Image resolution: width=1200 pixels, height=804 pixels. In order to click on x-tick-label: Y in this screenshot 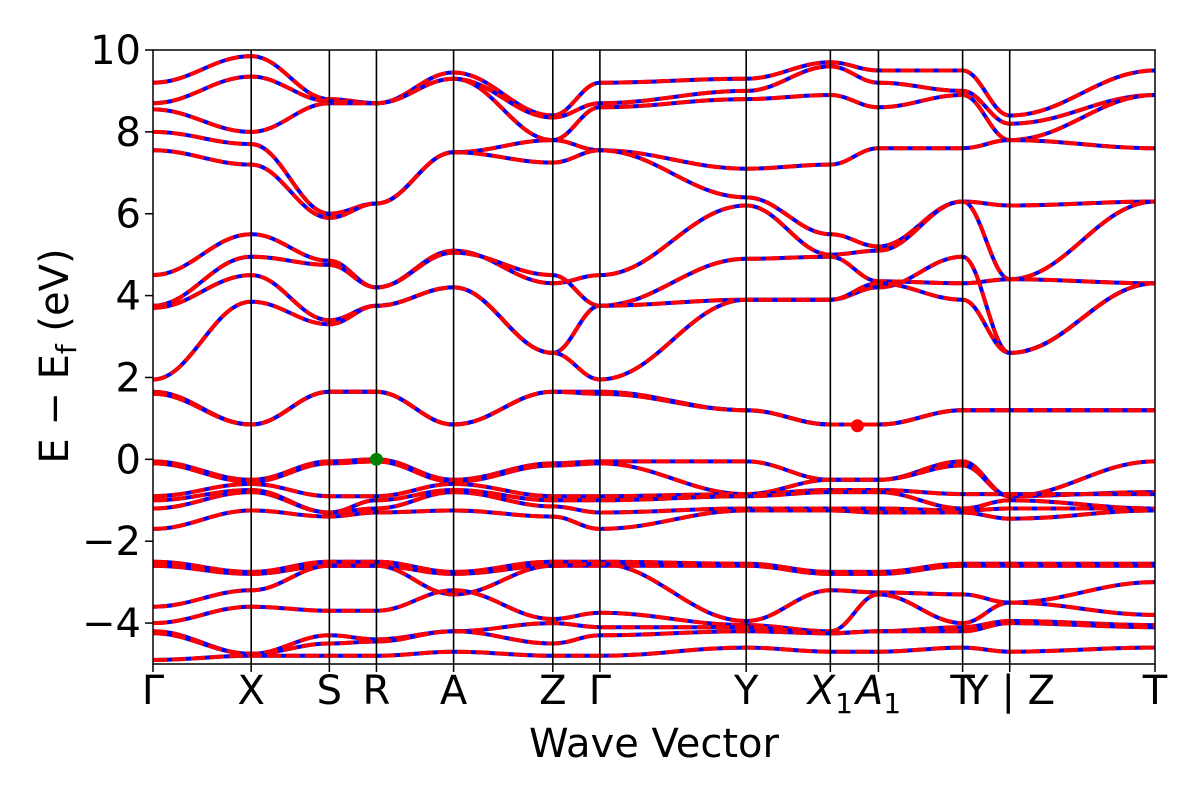, I will do `click(746, 691)`.